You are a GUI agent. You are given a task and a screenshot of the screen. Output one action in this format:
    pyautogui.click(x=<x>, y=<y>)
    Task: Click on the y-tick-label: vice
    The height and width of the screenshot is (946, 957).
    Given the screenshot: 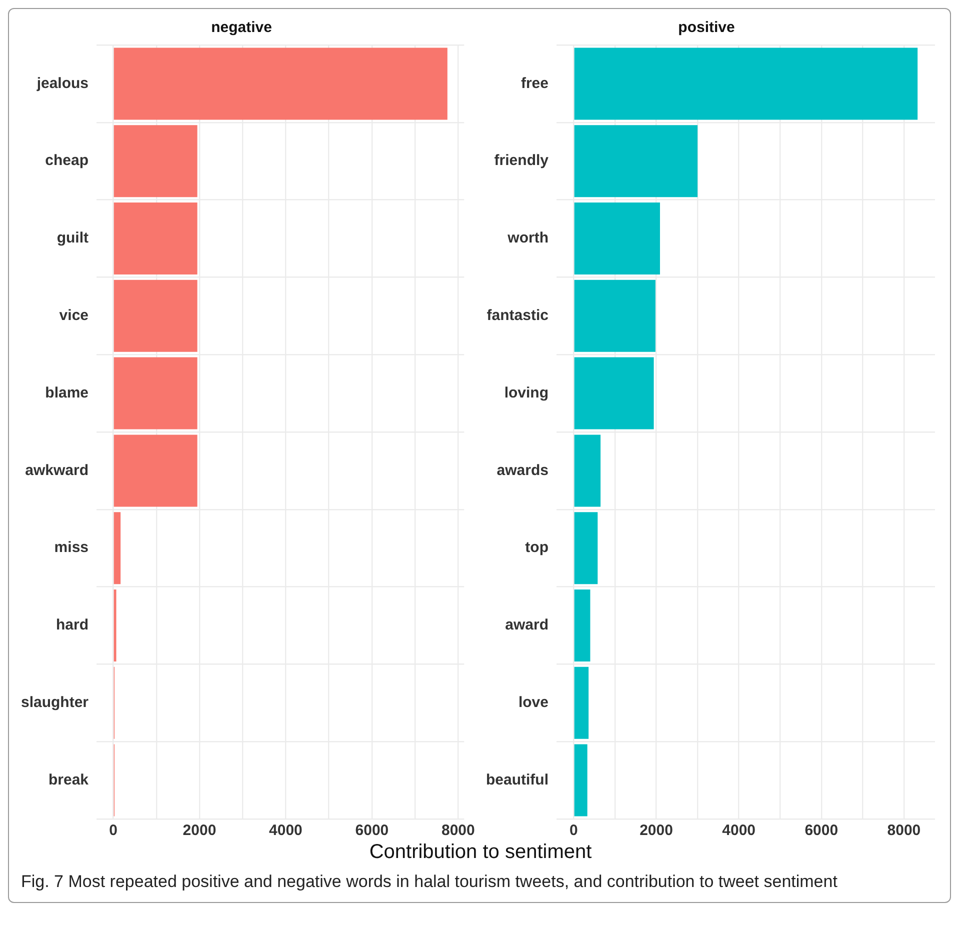 What is the action you would take?
    pyautogui.click(x=74, y=315)
    